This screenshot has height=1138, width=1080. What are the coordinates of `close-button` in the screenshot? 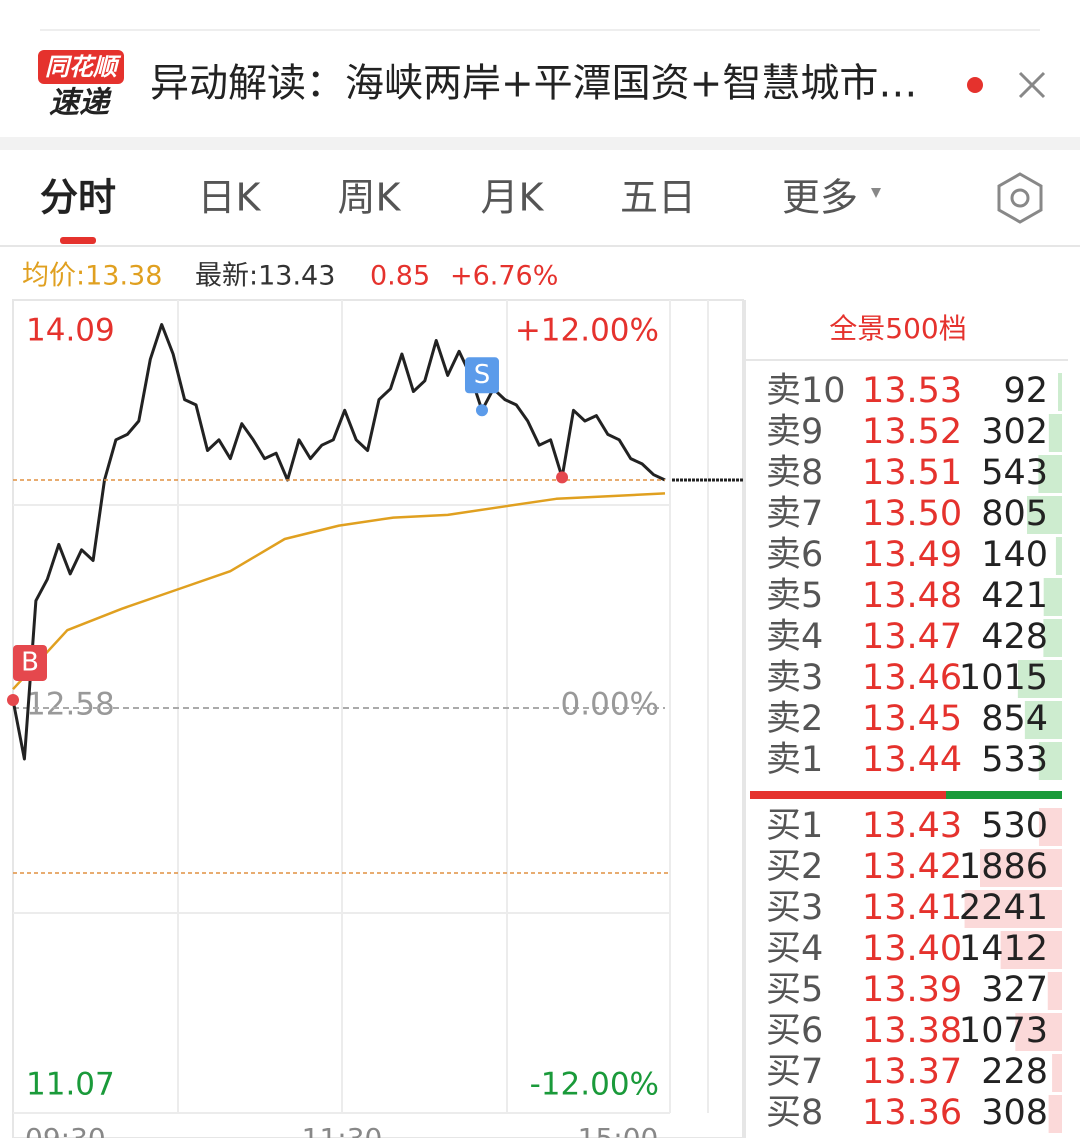 It's located at (1032, 85).